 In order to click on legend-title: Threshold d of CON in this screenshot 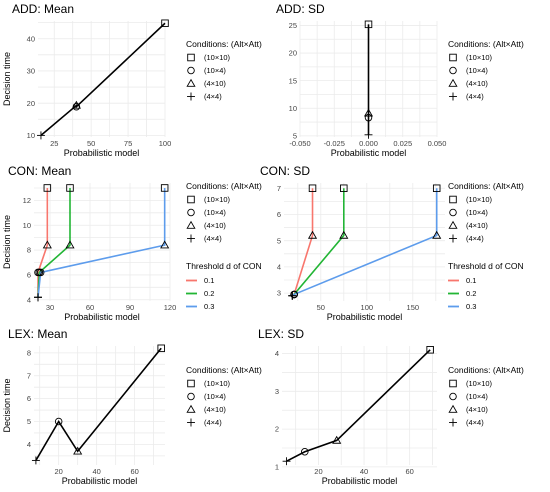, I will do `click(486, 266)`.